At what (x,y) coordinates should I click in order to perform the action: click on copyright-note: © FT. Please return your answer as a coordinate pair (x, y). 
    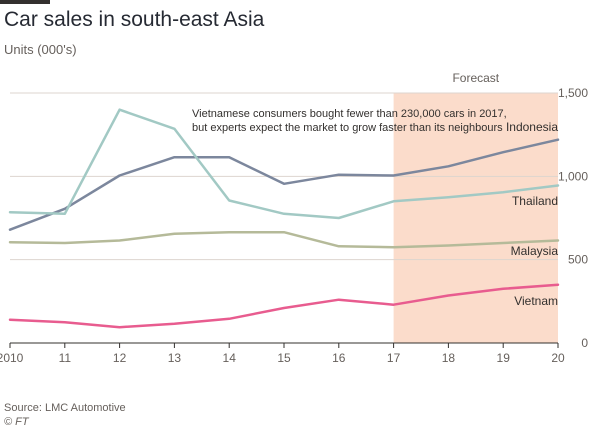
    Looking at the image, I should click on (16, 422).